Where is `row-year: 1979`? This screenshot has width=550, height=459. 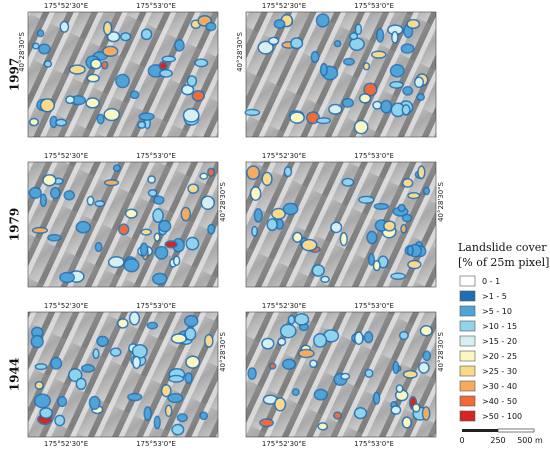
row-year: 1979 is located at coordinates (15, 224).